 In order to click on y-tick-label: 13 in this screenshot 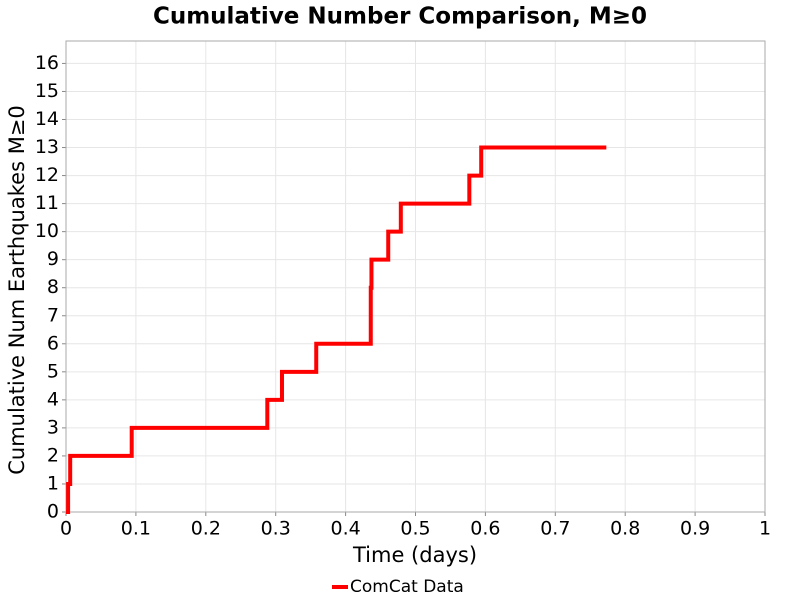, I will do `click(47, 147)`.